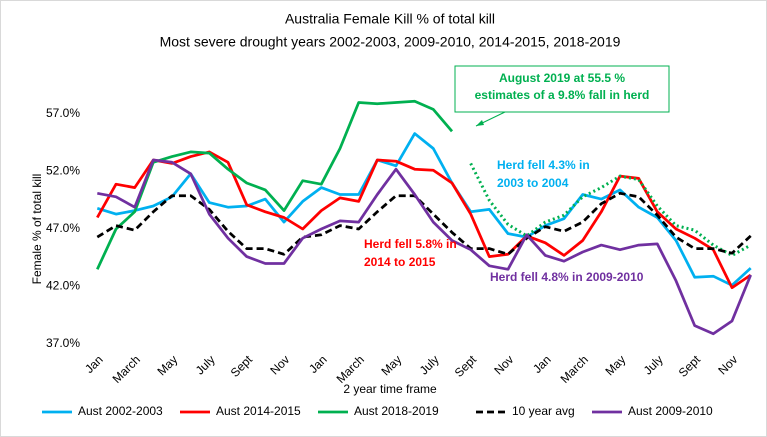 Image resolution: width=767 pixels, height=437 pixels. I want to click on series-line, so click(424, 223).